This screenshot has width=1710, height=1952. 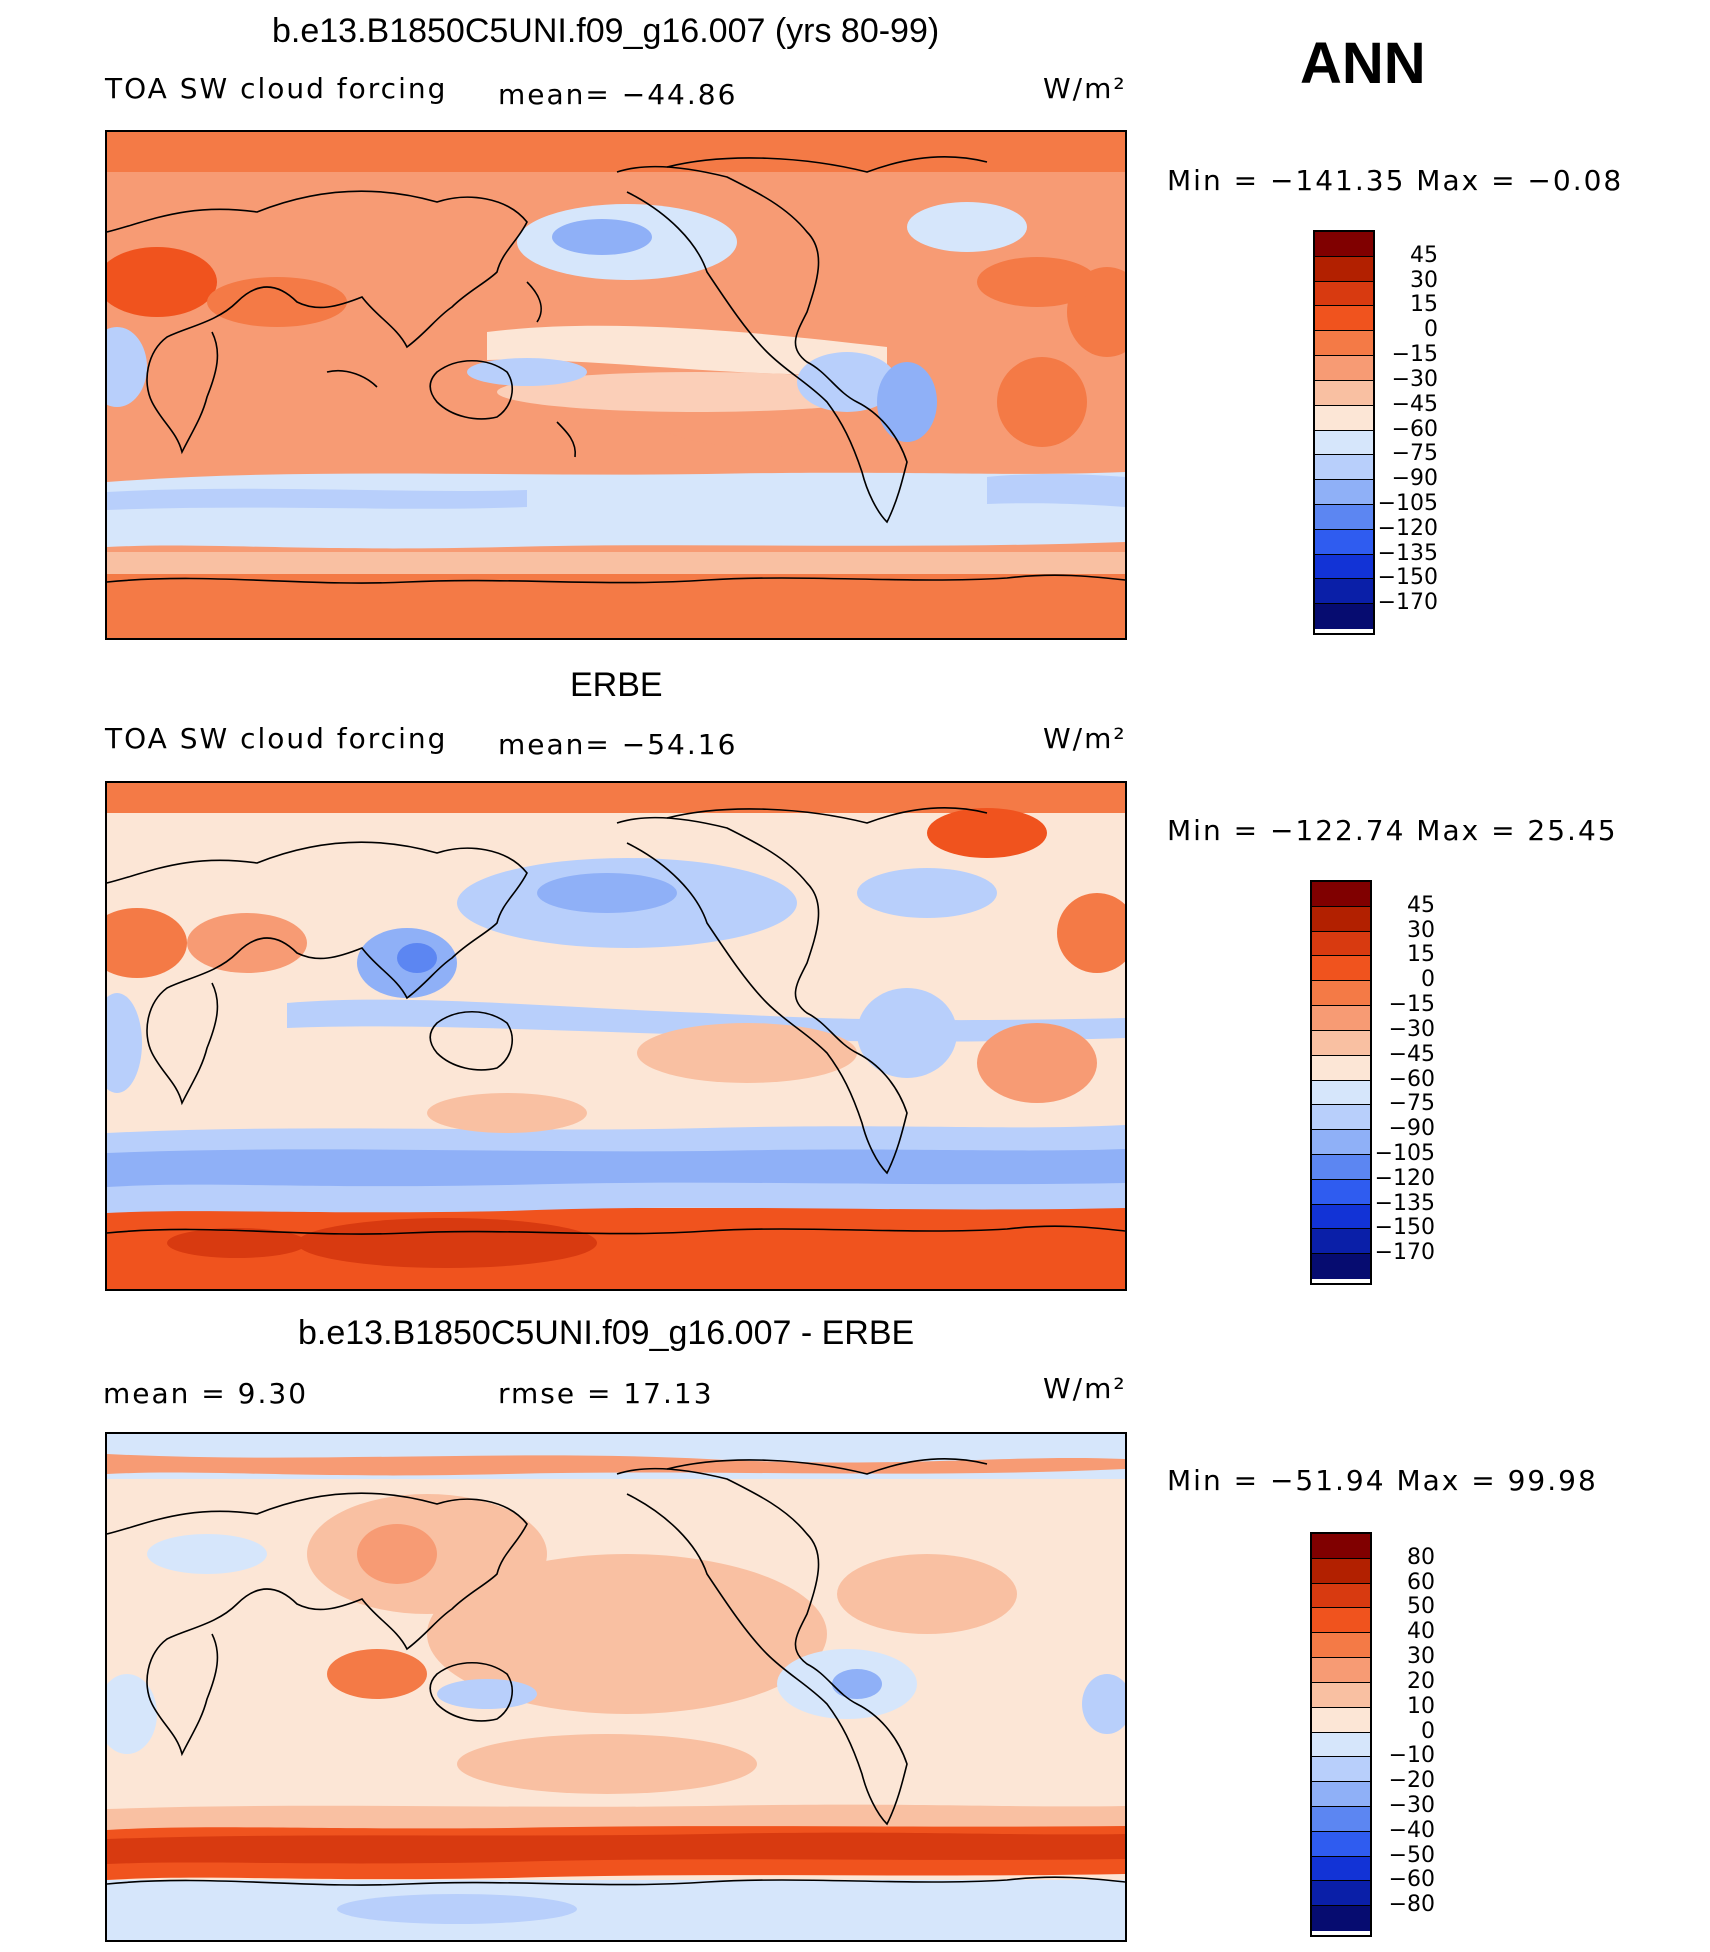 I want to click on colorbar-tick-label: −50, so click(x=1411, y=1855).